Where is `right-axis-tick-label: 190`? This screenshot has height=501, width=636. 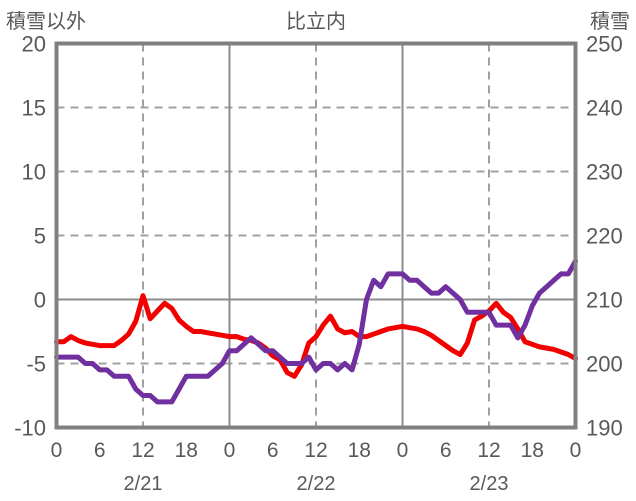
right-axis-tick-label: 190 is located at coordinates (604, 428).